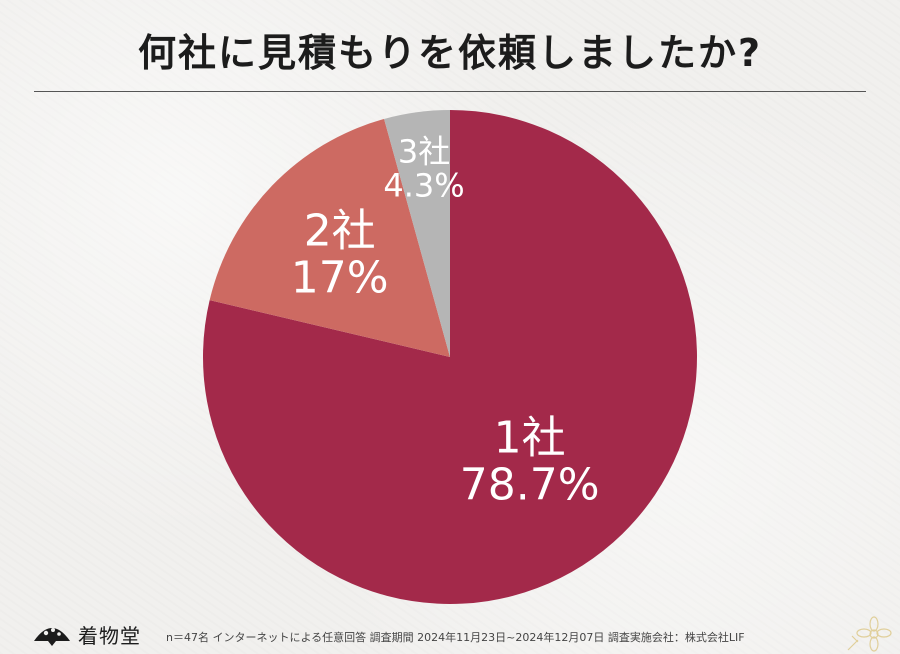 The width and height of the screenshot is (900, 654). Describe the element at coordinates (869, 634) in the screenshot. I see `flower-ornament-icon` at that location.